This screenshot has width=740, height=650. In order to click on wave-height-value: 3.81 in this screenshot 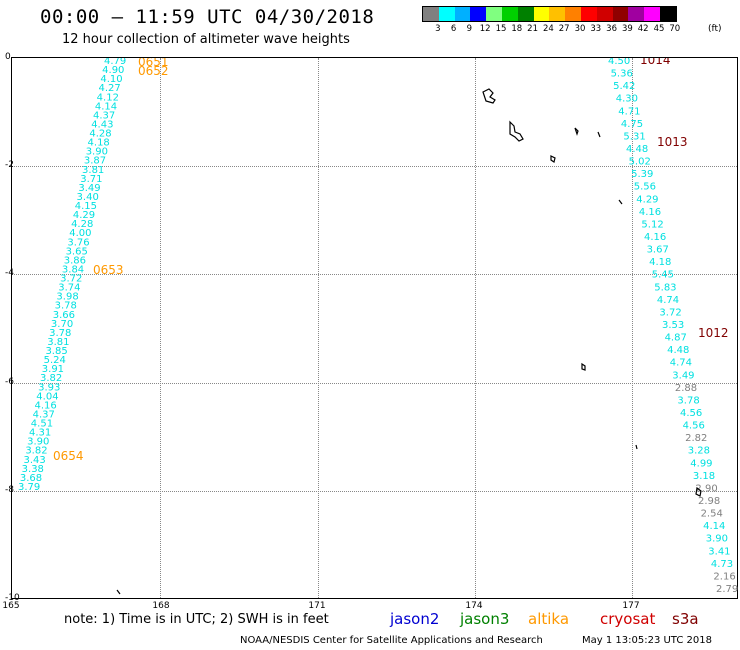, I will do `click(58, 342)`.